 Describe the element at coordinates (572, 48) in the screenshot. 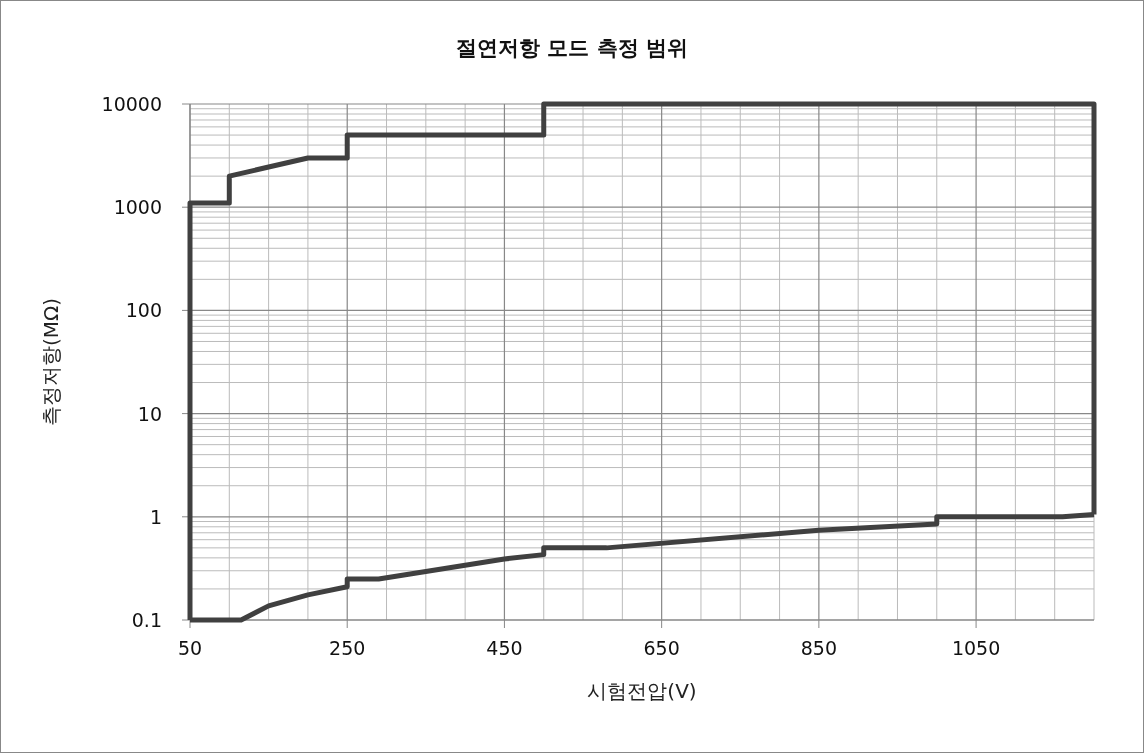

I see `chart-title: 절연저항 모드 측정 범위` at that location.